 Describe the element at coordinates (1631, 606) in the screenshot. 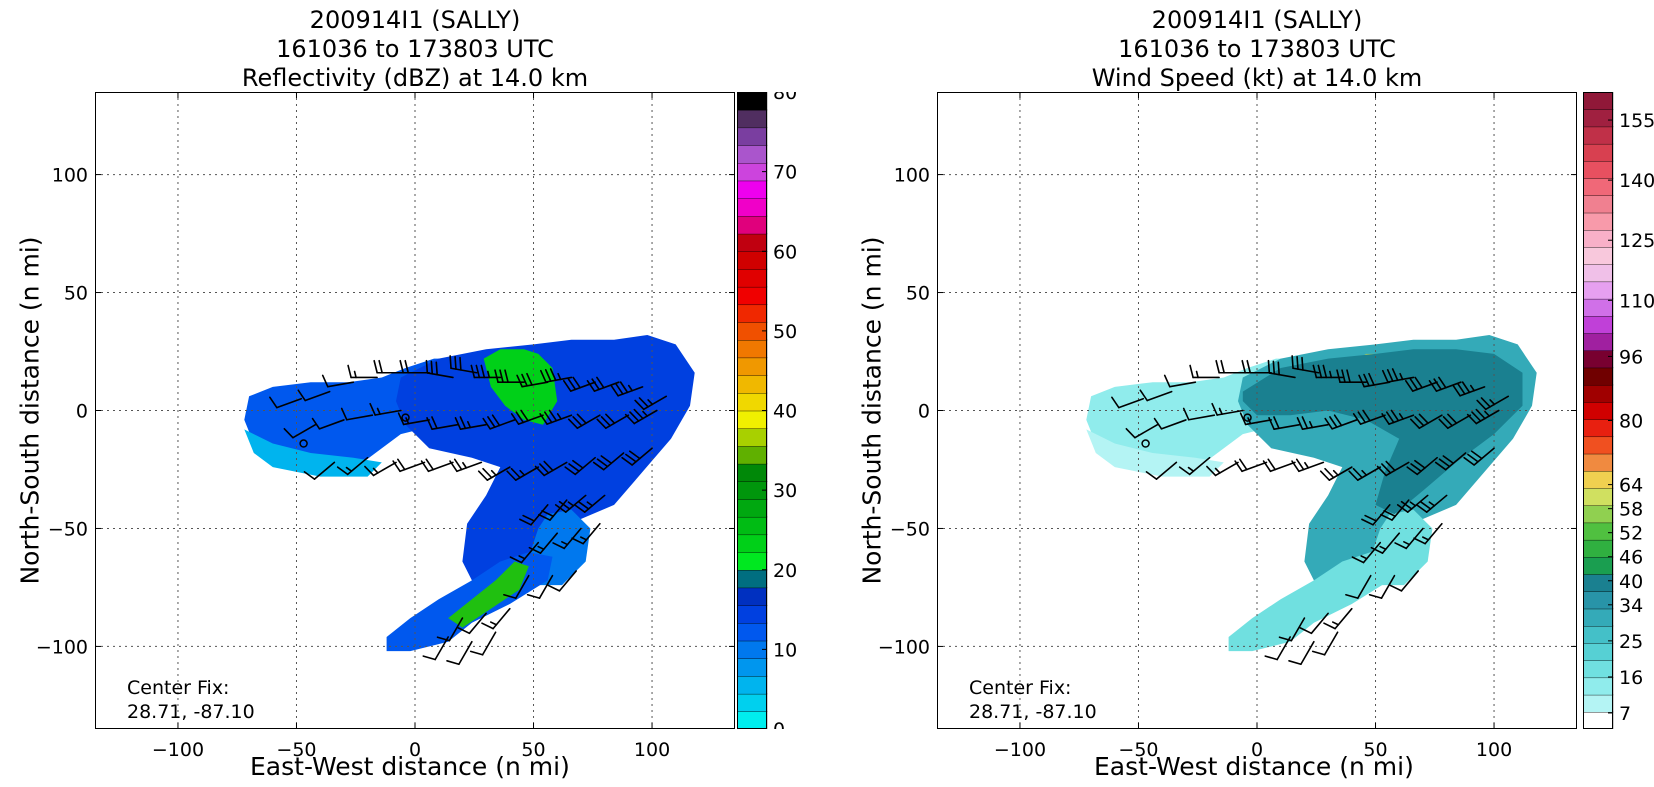

I see `colorbar-label: 34` at that location.